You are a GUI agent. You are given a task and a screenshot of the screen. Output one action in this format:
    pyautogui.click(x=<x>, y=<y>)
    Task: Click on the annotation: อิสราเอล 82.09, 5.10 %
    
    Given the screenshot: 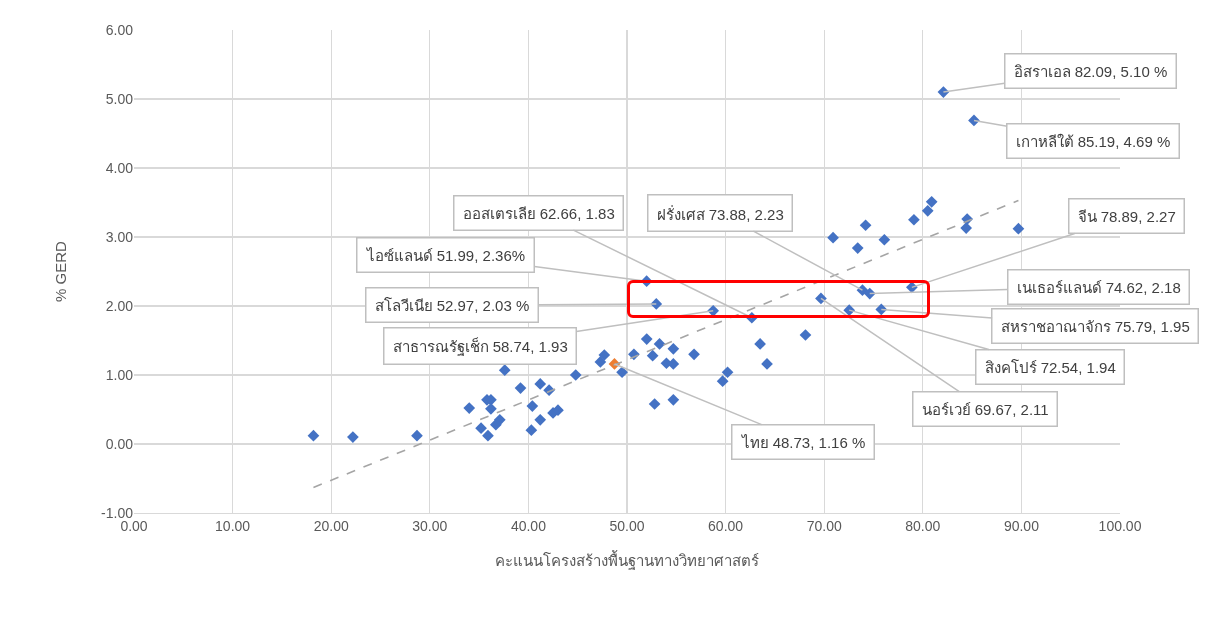 What is the action you would take?
    pyautogui.click(x=1090, y=71)
    